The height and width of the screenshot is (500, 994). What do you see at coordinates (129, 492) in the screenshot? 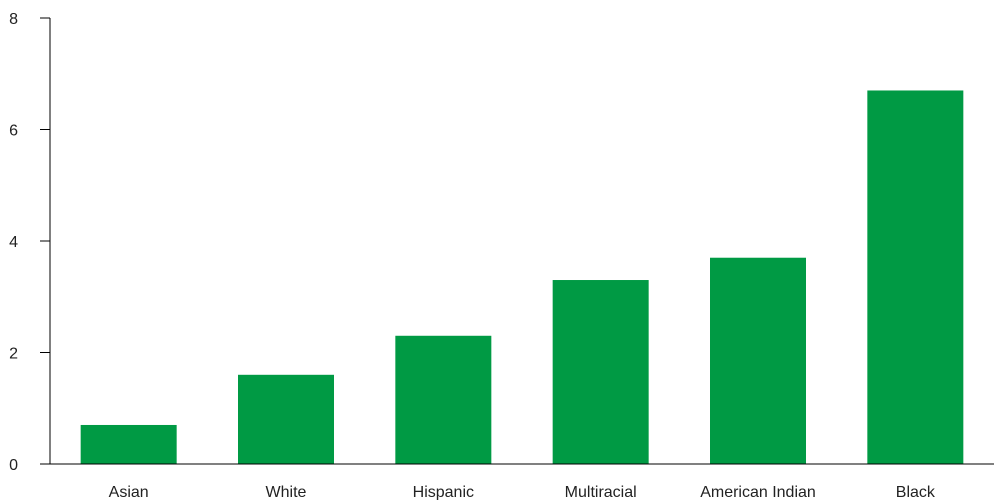
I see `x-tick-label: Asian` at bounding box center [129, 492].